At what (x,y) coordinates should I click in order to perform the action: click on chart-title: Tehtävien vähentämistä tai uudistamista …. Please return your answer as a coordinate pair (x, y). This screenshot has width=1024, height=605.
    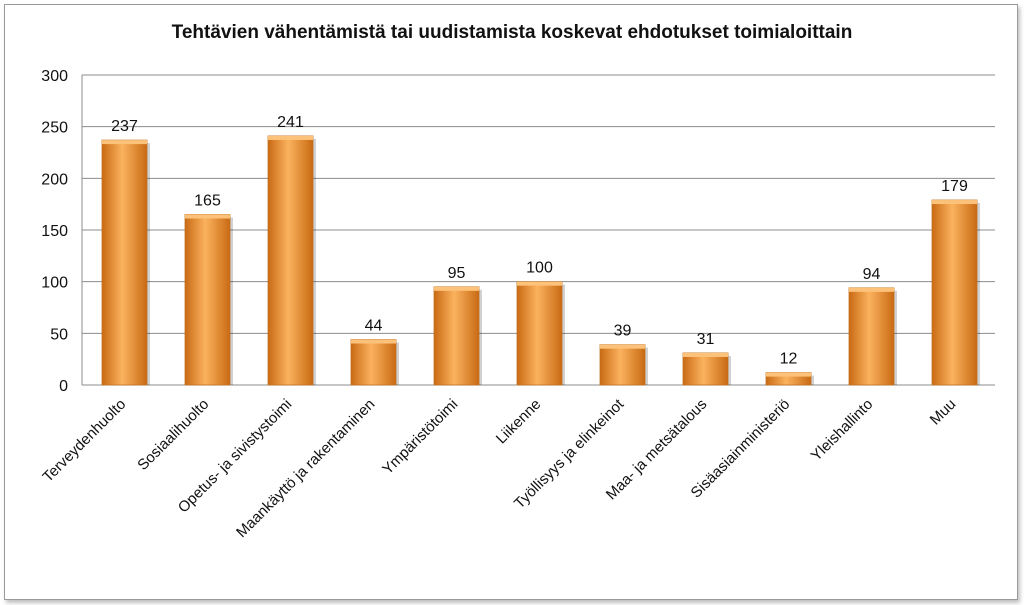
    Looking at the image, I should click on (512, 32).